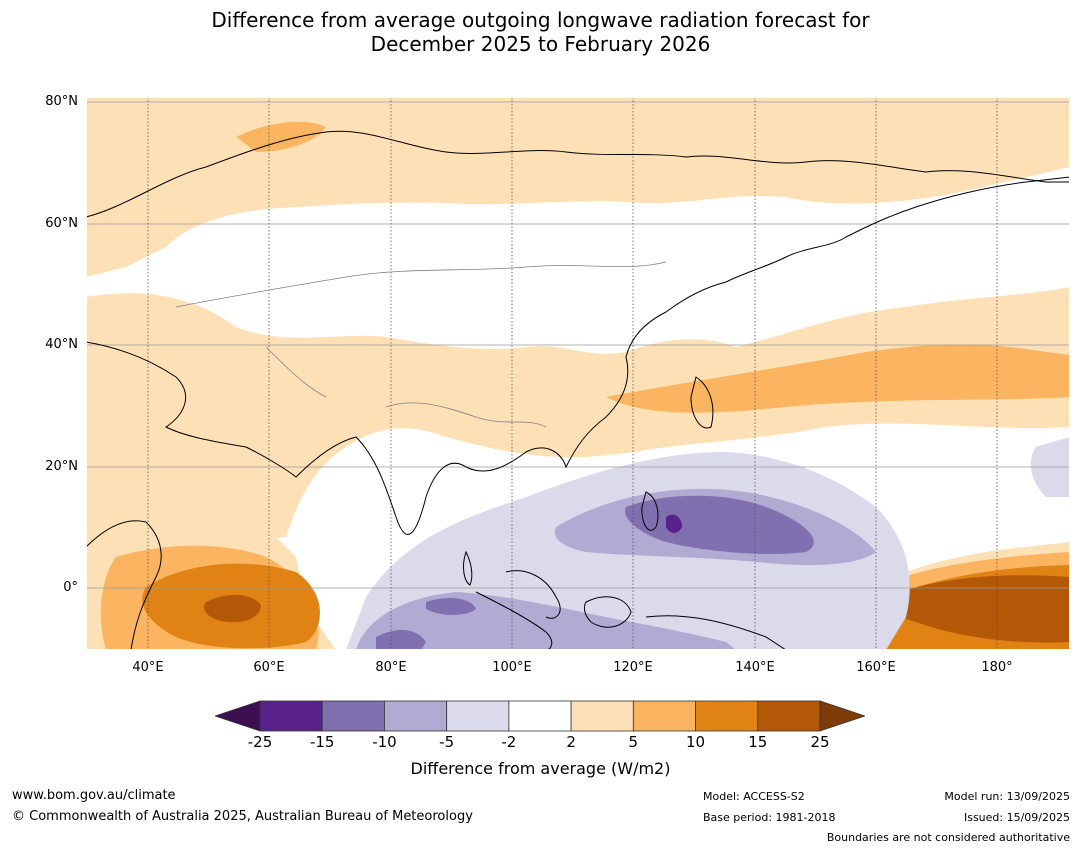  What do you see at coordinates (281, 136) in the screenshot?
I see `barents-positive-core` at bounding box center [281, 136].